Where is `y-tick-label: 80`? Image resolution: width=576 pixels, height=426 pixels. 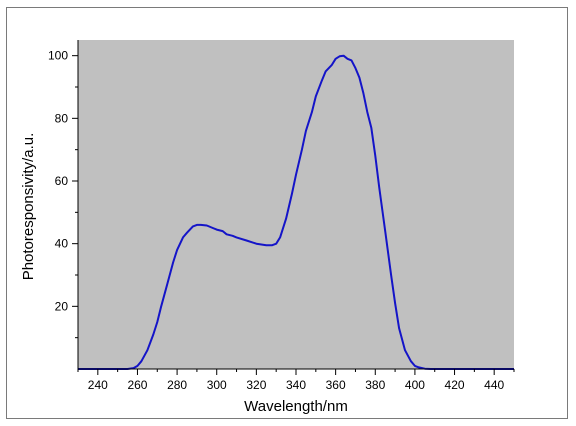 y-tick-label: 80 is located at coordinates (62, 118).